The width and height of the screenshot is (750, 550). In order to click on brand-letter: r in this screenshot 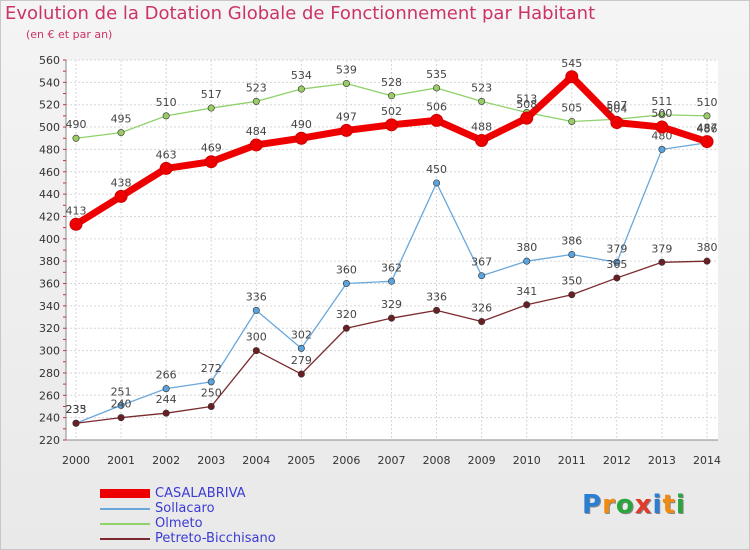, I will do `click(609, 505)`.